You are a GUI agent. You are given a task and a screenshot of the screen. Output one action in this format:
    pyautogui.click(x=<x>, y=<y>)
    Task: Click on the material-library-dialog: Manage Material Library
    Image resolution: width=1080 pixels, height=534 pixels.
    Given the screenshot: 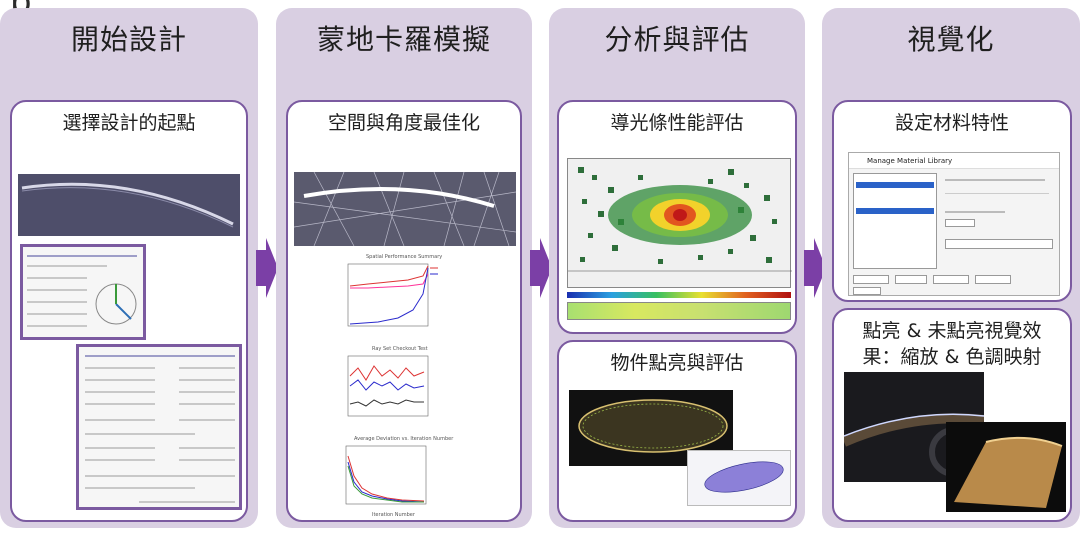 What is the action you would take?
    pyautogui.click(x=954, y=224)
    